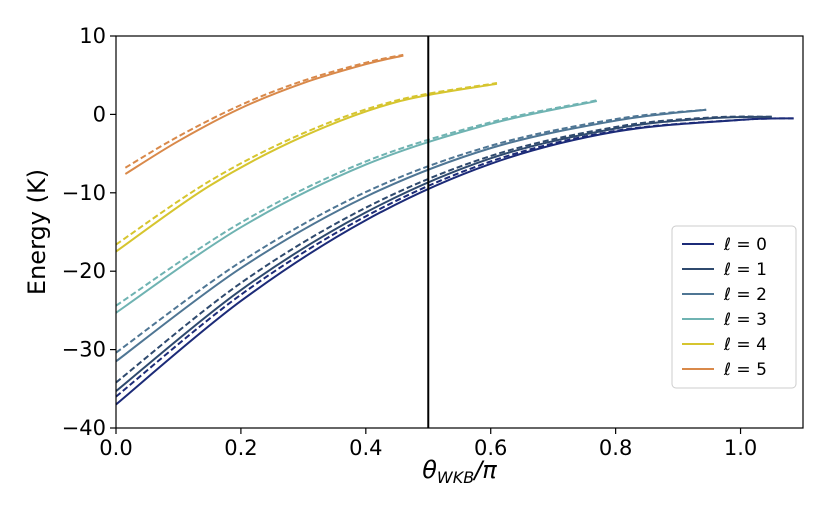 Image resolution: width=830 pixels, height=513 pixels. Describe the element at coordinates (92, 36) in the screenshot. I see `y-tick-label: 10` at that location.